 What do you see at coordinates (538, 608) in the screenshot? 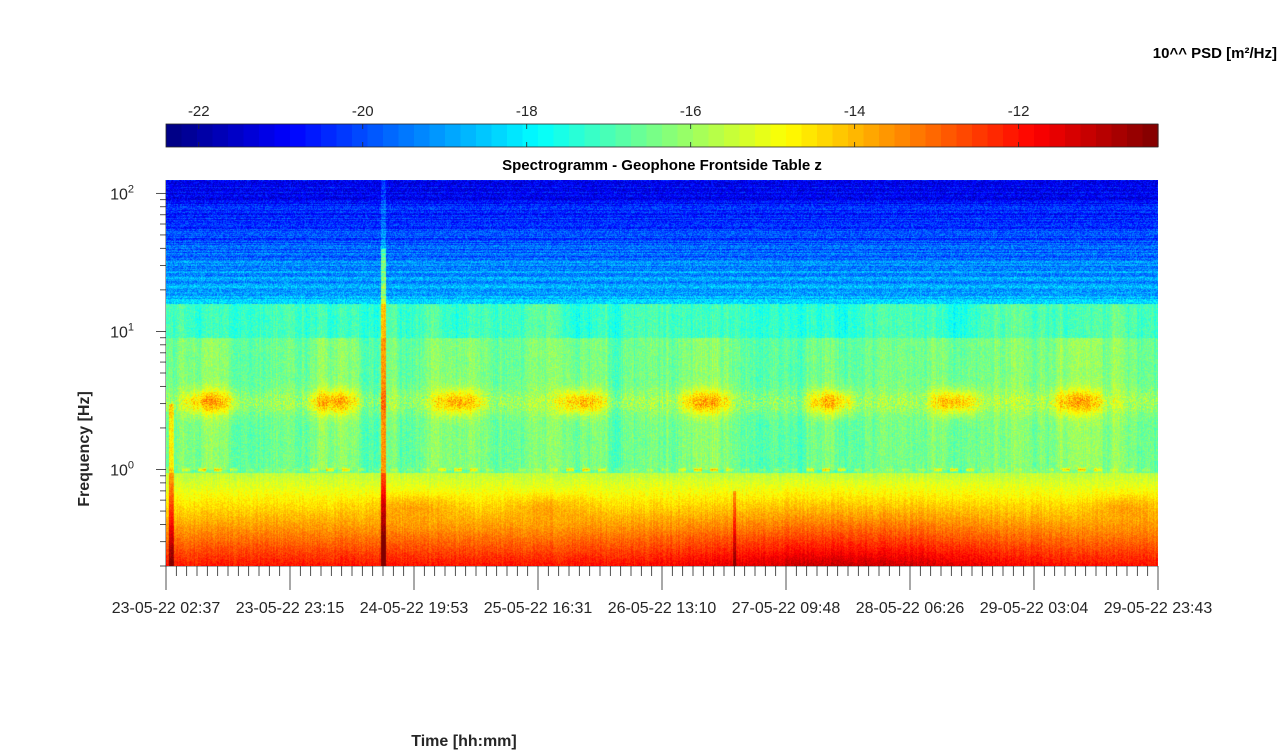
I see `x-tick-label: 25-05-22 16:31` at bounding box center [538, 608].